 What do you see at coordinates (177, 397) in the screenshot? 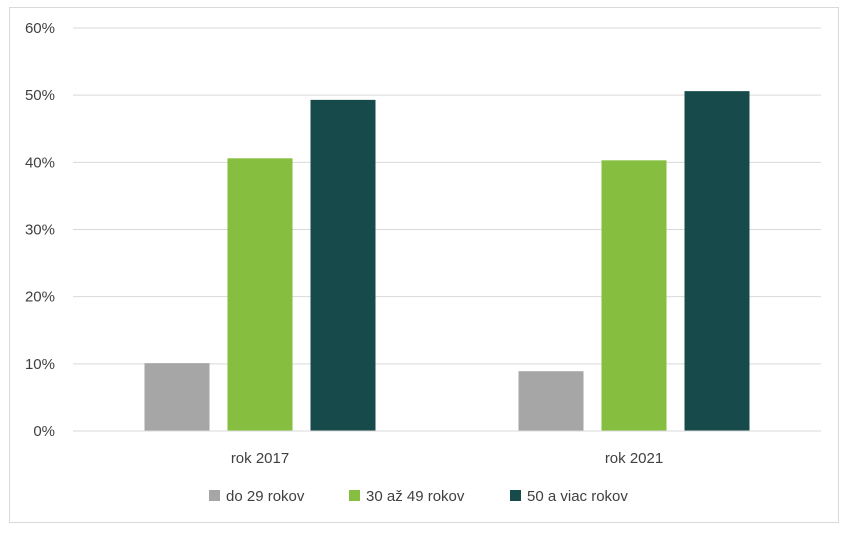
I see `bar-do-29-rokov-rok-2017` at bounding box center [177, 397].